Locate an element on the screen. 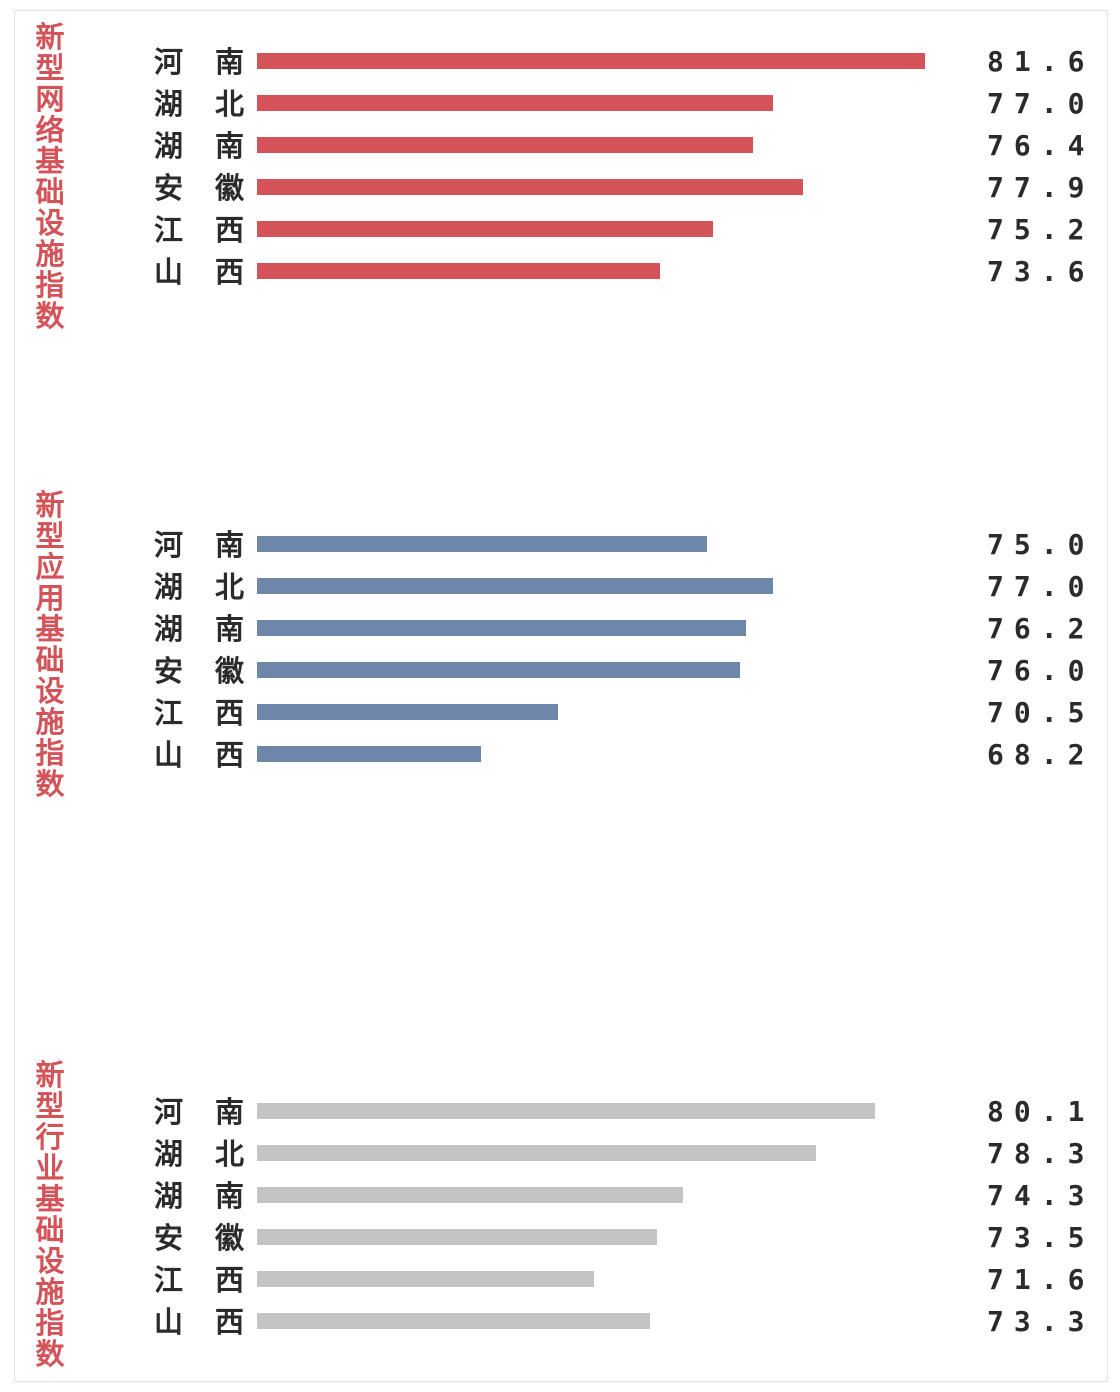 The image size is (1120, 1392). chart-row: 山西 73.3 is located at coordinates (560, 1325).